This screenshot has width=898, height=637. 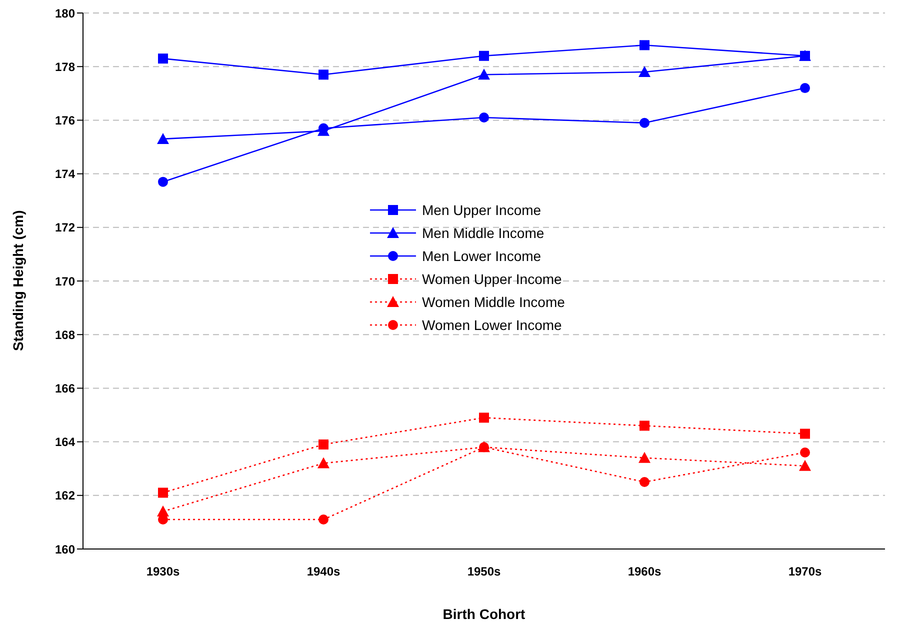 What do you see at coordinates (65, 495) in the screenshot?
I see `y-tick-label: 162` at bounding box center [65, 495].